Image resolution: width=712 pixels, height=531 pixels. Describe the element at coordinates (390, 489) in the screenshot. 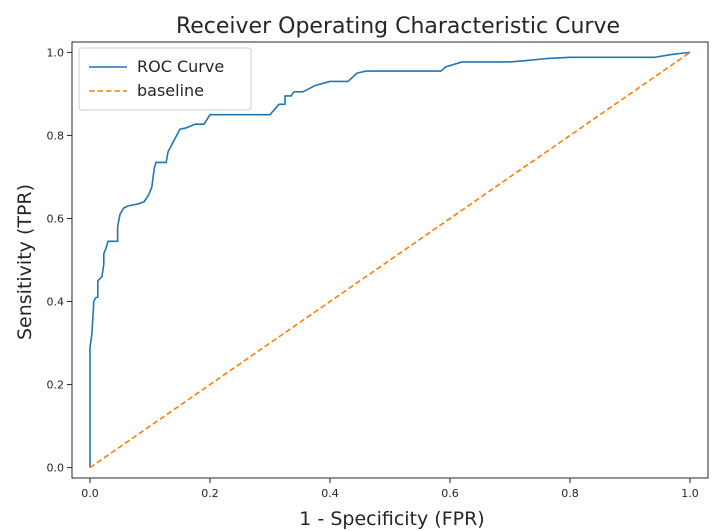

I see `x-axis-ticks: 0.0 0.2 0.4 0.6 0.8 1.0` at that location.